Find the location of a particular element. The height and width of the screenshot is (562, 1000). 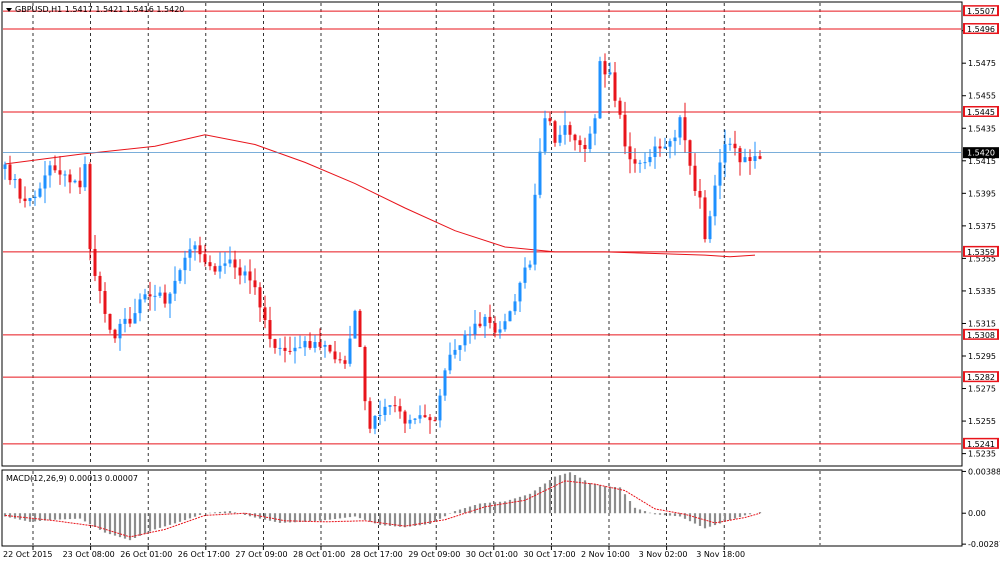

level-label: 1.5241 is located at coordinates (981, 444).